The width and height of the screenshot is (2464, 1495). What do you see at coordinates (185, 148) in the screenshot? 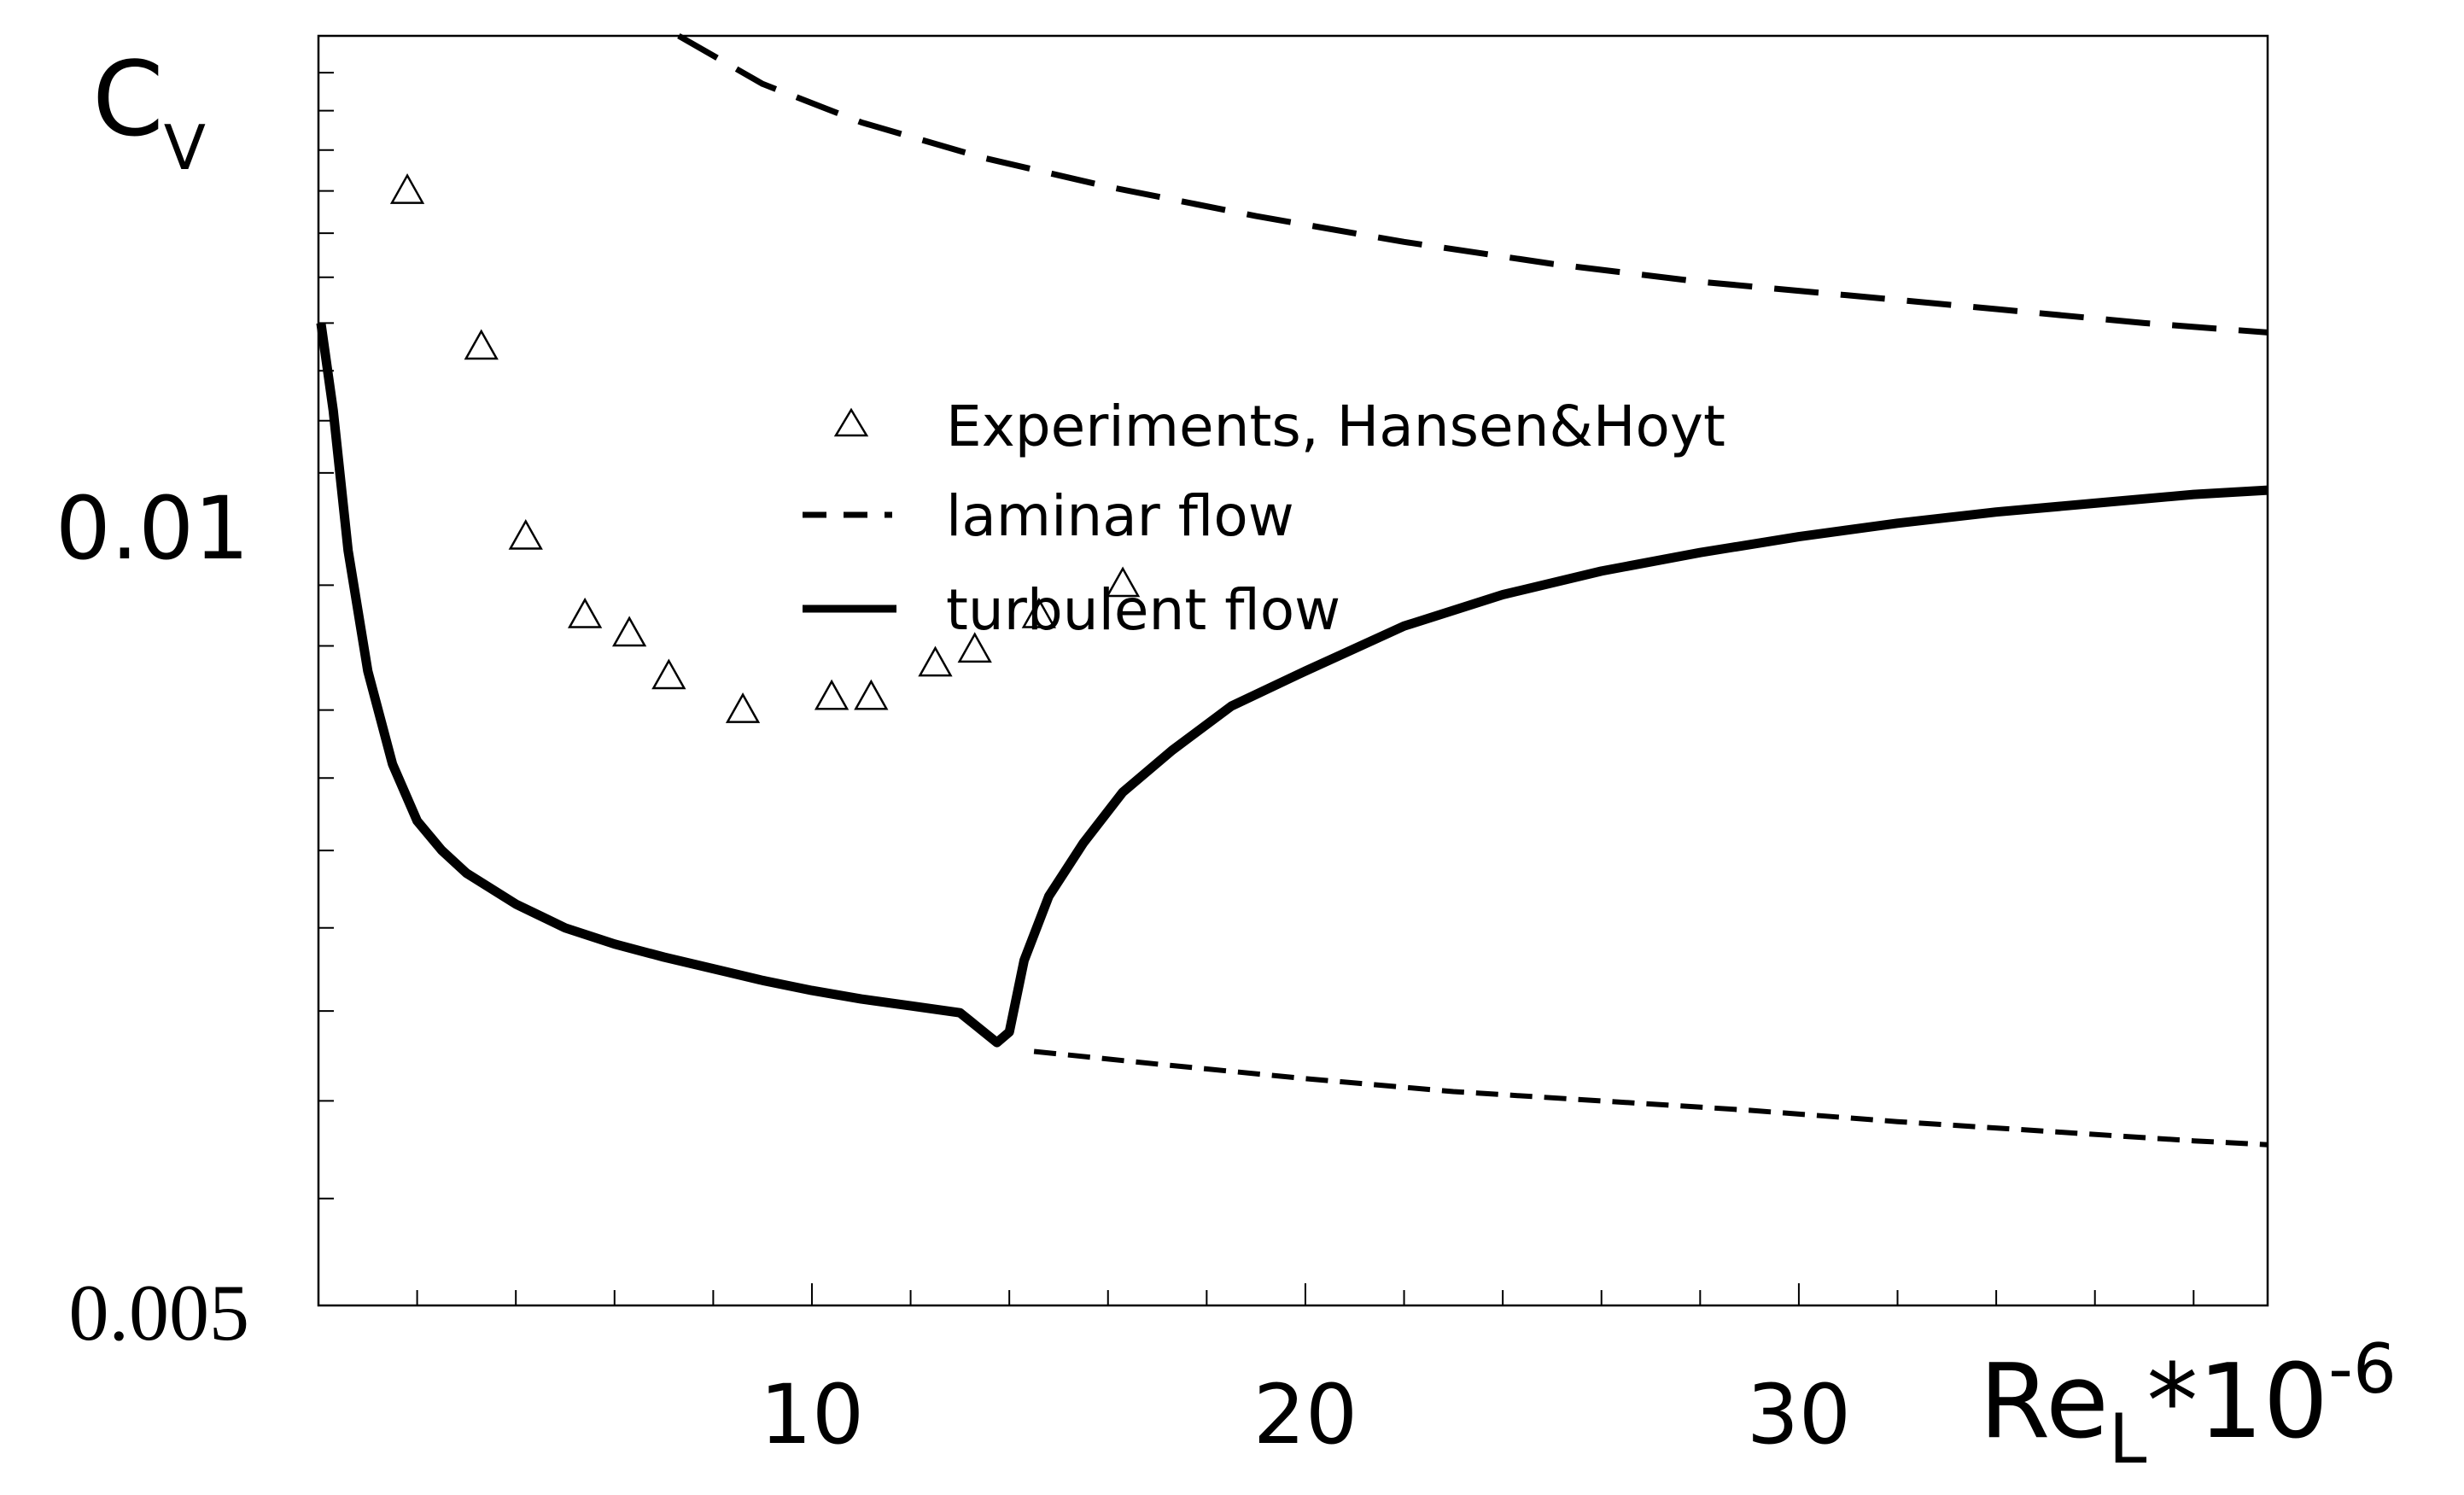
I see `y-axis-label-sub: V` at bounding box center [185, 148].